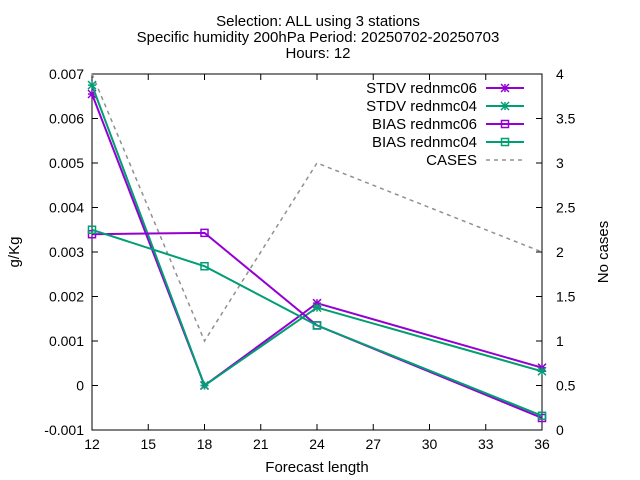 Image resolution: width=640 pixels, height=480 pixels. I want to click on legend-label: STDV rednmc04, so click(421, 106).